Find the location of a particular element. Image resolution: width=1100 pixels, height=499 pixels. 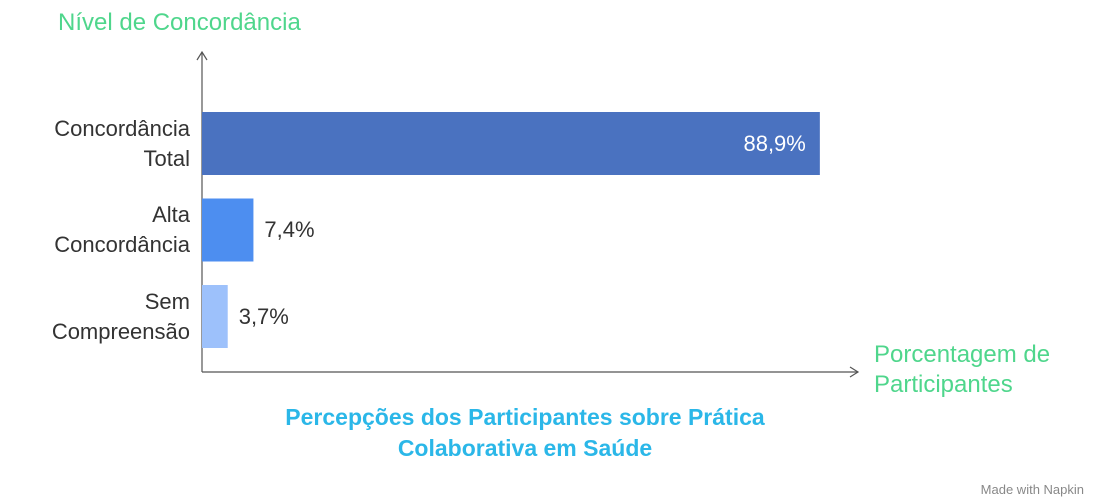

y-axis-title: Nível de Concordância is located at coordinates (179, 22).